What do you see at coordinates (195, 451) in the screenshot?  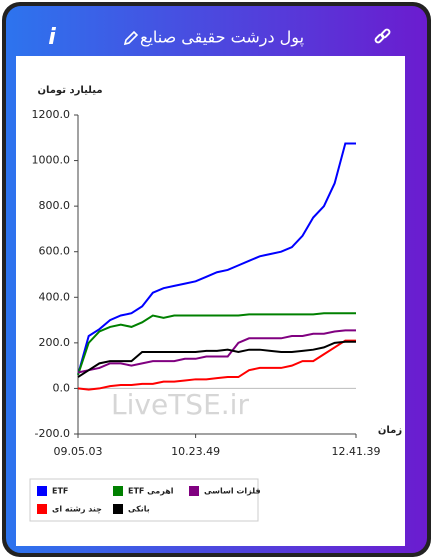 I see `x-tick-label: 10.23.49` at bounding box center [195, 451].